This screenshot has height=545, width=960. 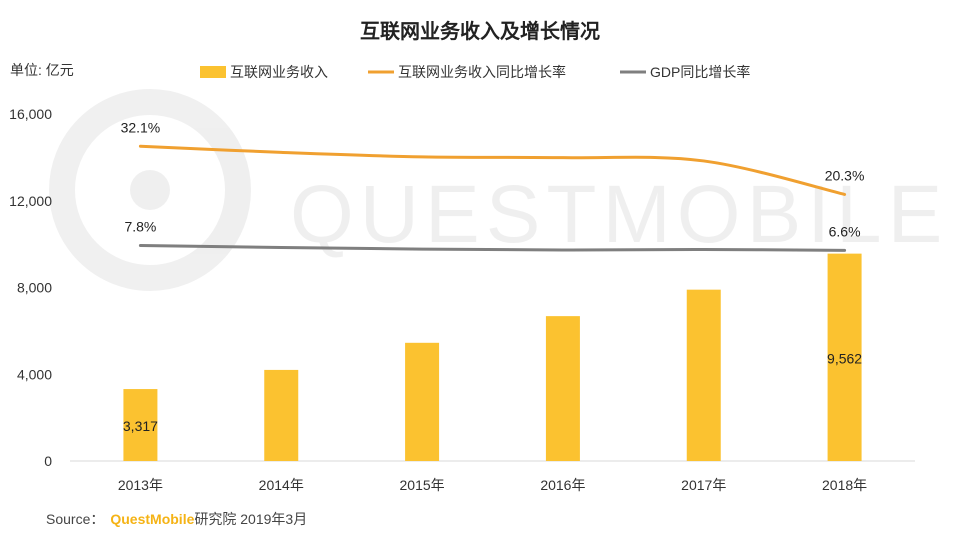 I want to click on legend-label: GDP同比增长率, so click(x=700, y=72).